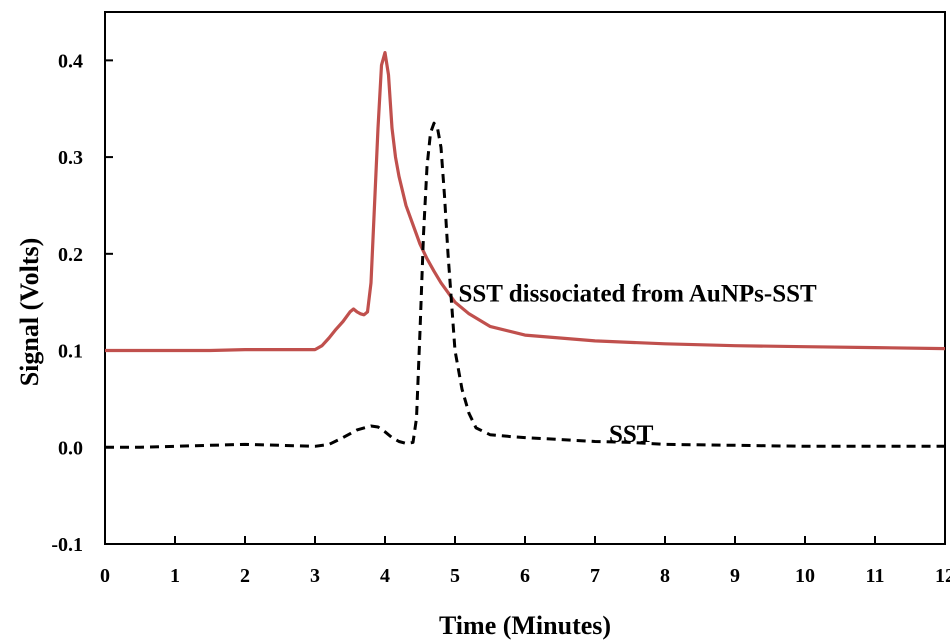  What do you see at coordinates (638, 364) in the screenshot?
I see `annotations: SST dissociated from AuNPs-SST SST` at bounding box center [638, 364].